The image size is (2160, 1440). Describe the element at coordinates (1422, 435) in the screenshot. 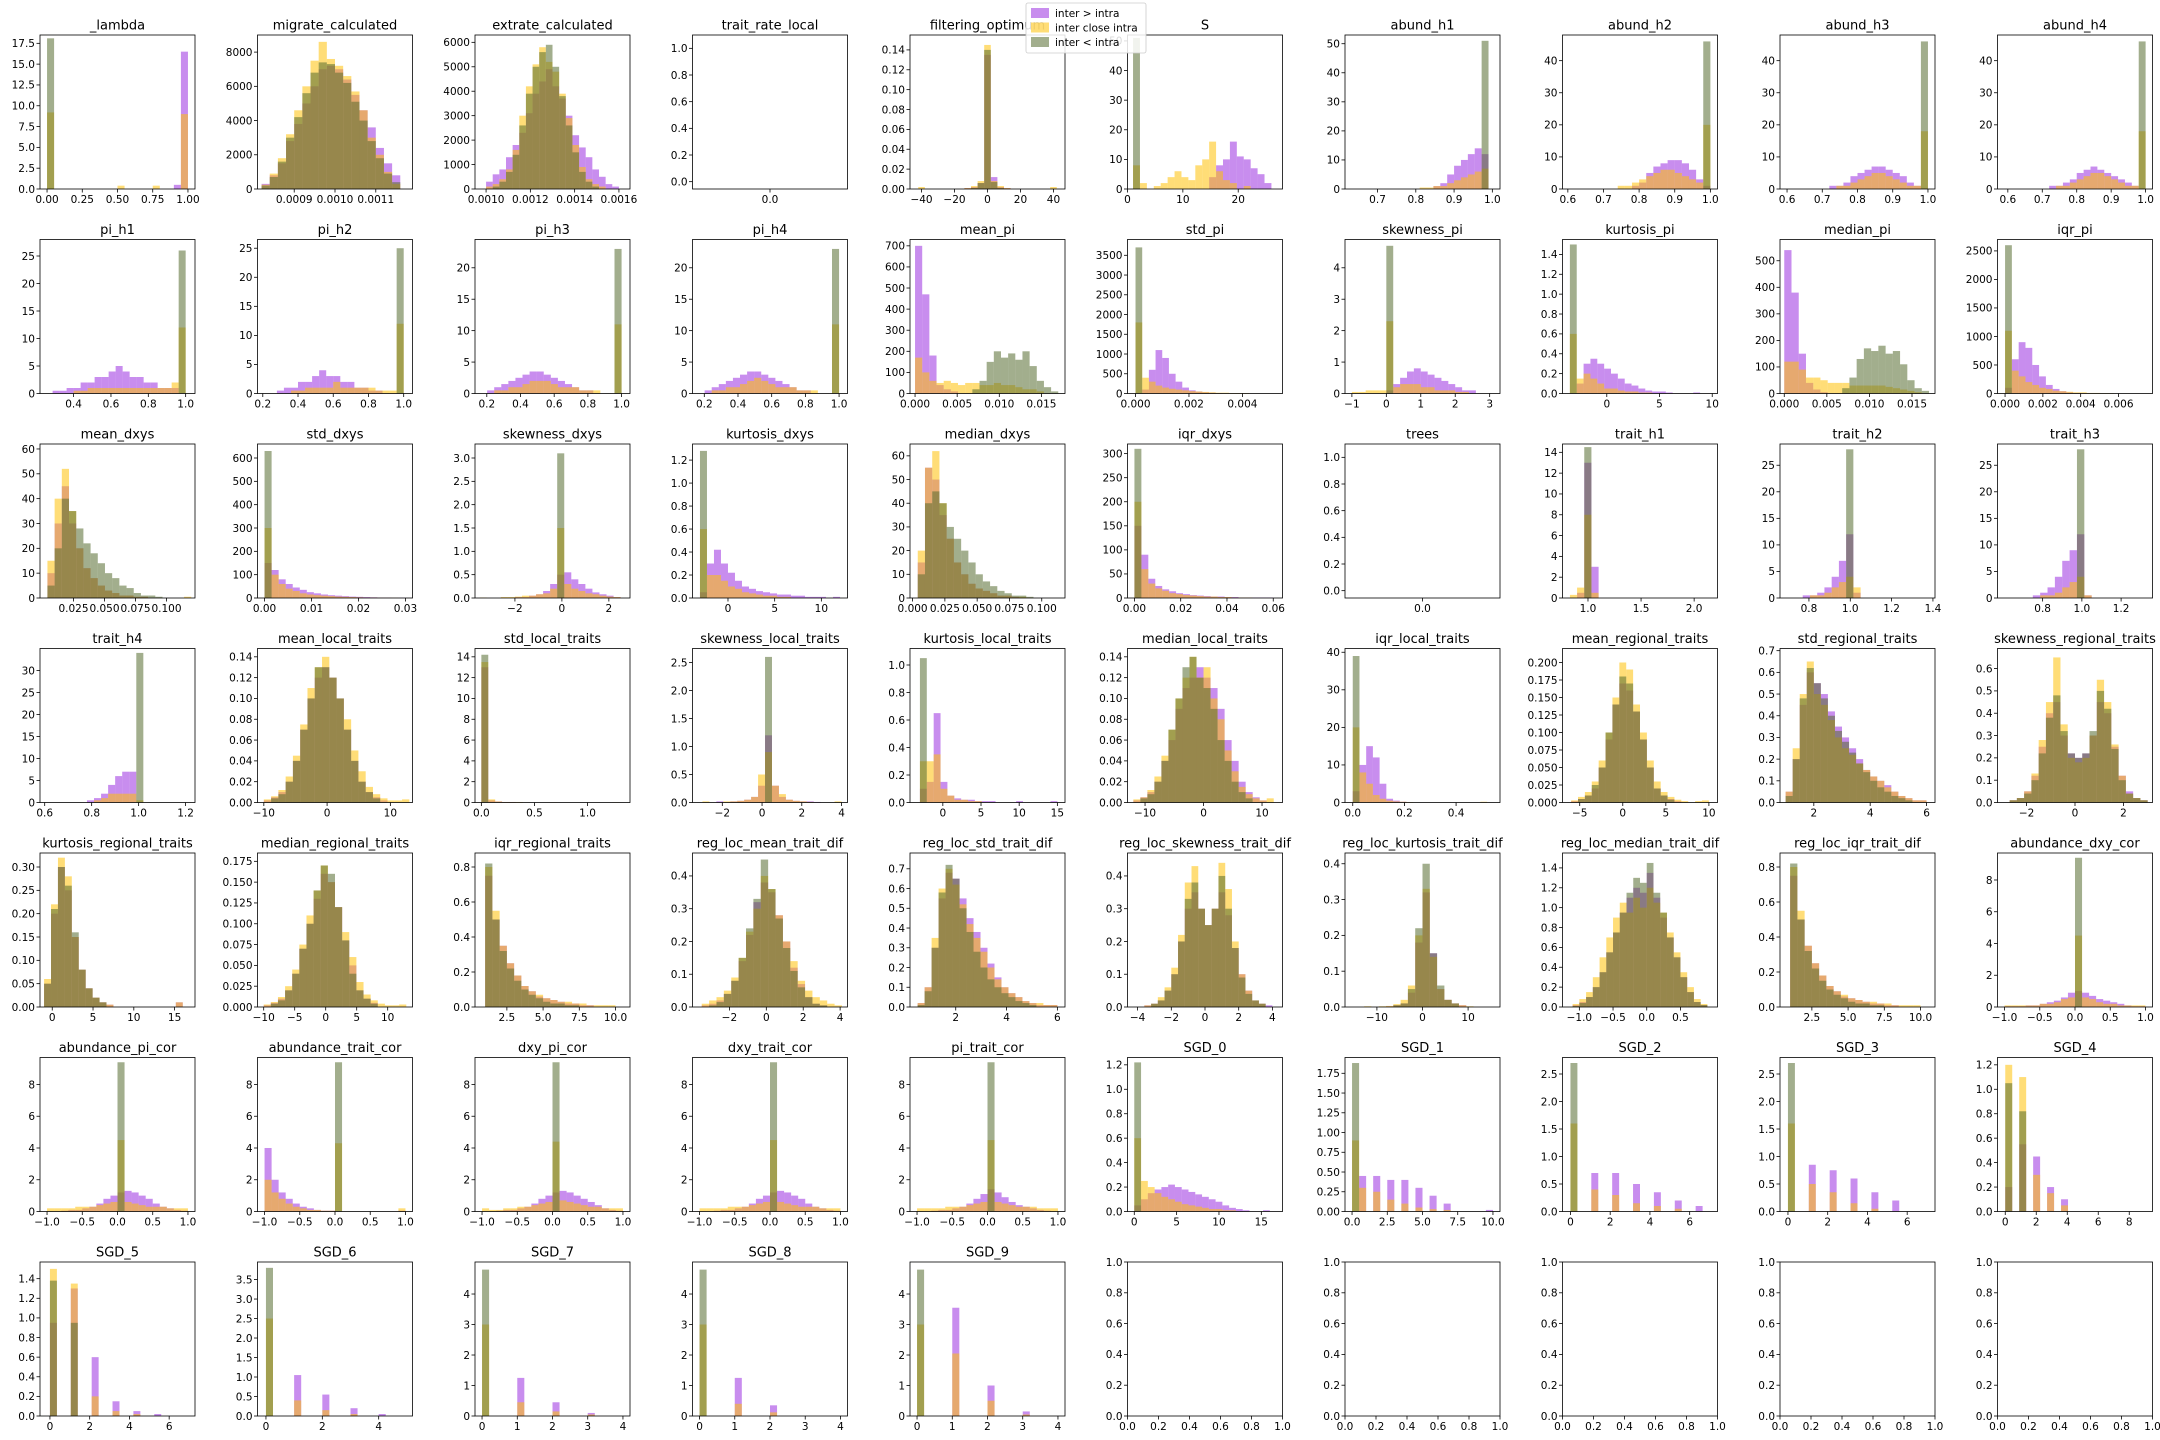

I see `subplot-title: trees` at that location.